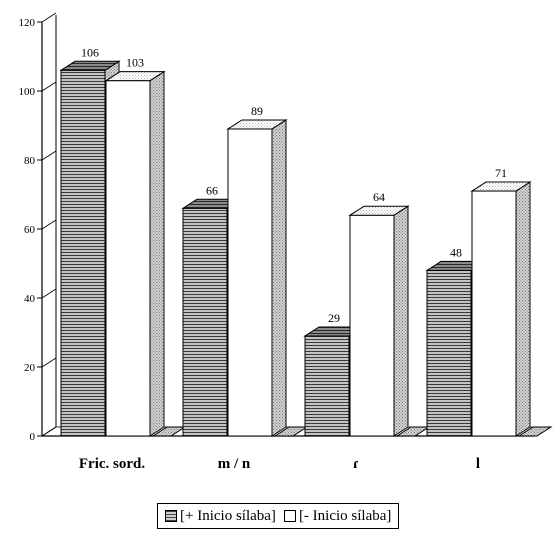 This screenshot has width=557, height=536. What do you see at coordinates (478, 464) in the screenshot?
I see `x-category-label: l` at bounding box center [478, 464].